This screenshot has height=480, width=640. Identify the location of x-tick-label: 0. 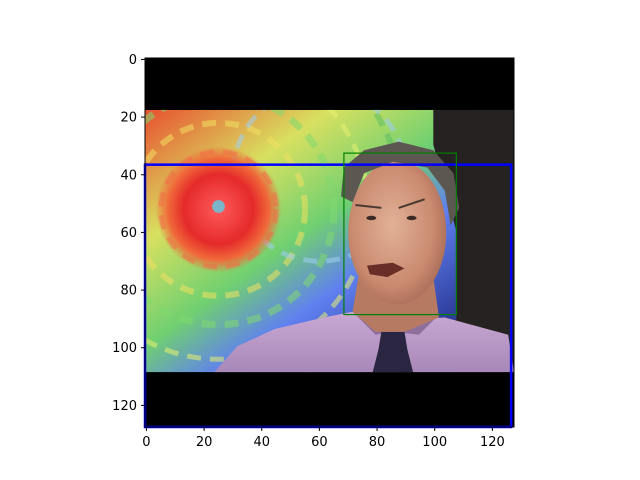
(146, 442).